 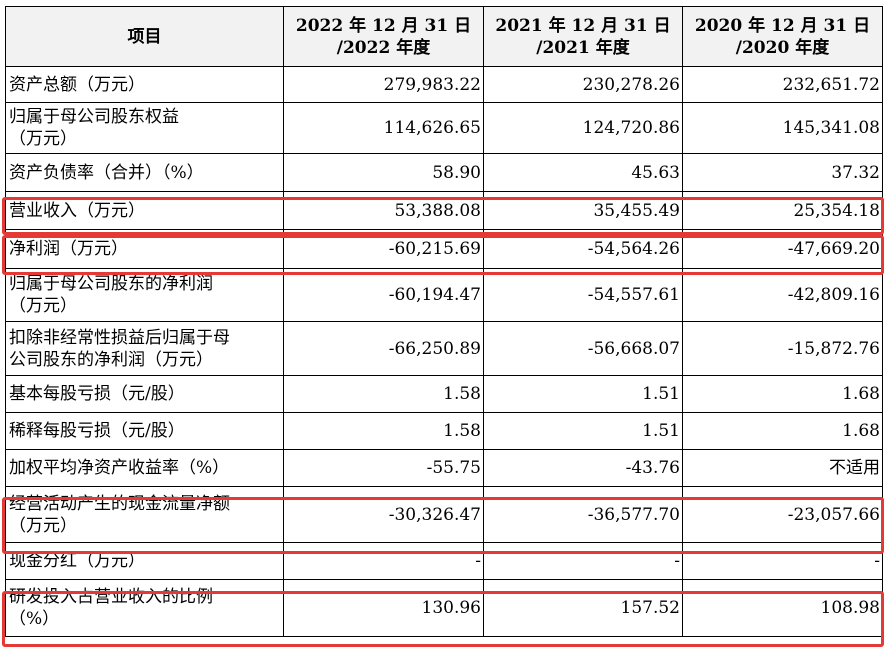 What do you see at coordinates (144, 210) in the screenshot?
I see `row-label: 营业收入（万元）` at bounding box center [144, 210].